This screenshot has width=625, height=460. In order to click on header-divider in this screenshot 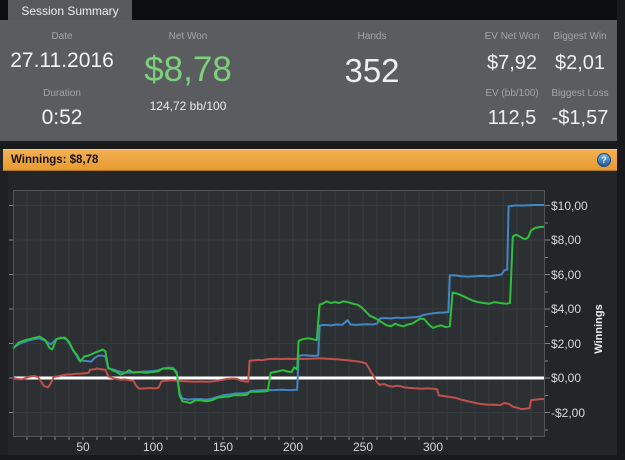, I will do `click(312, 145)`.